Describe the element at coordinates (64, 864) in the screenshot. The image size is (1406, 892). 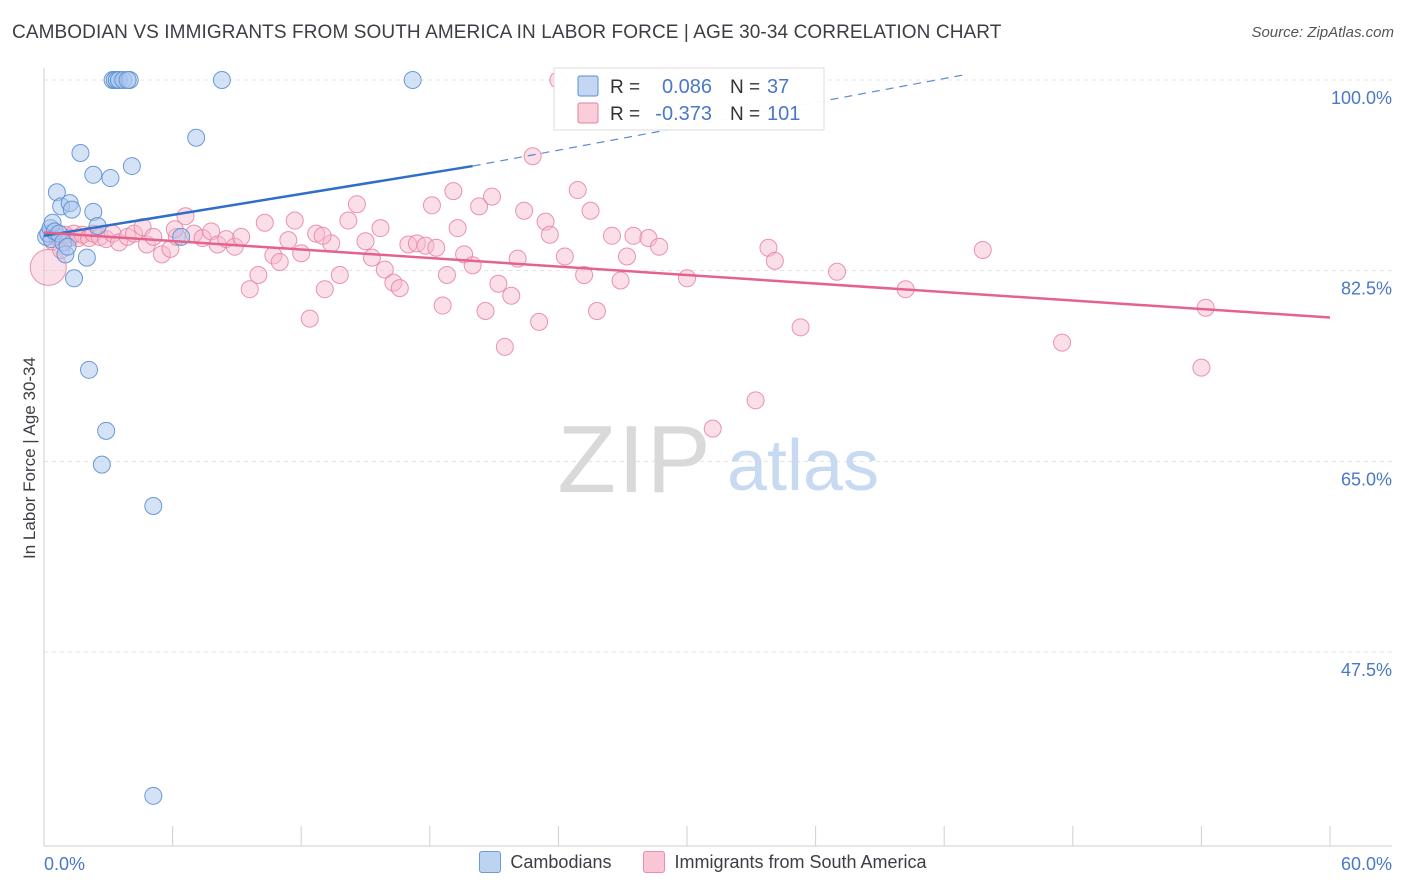
I see `x-tick-label-min: 0.0%` at that location.